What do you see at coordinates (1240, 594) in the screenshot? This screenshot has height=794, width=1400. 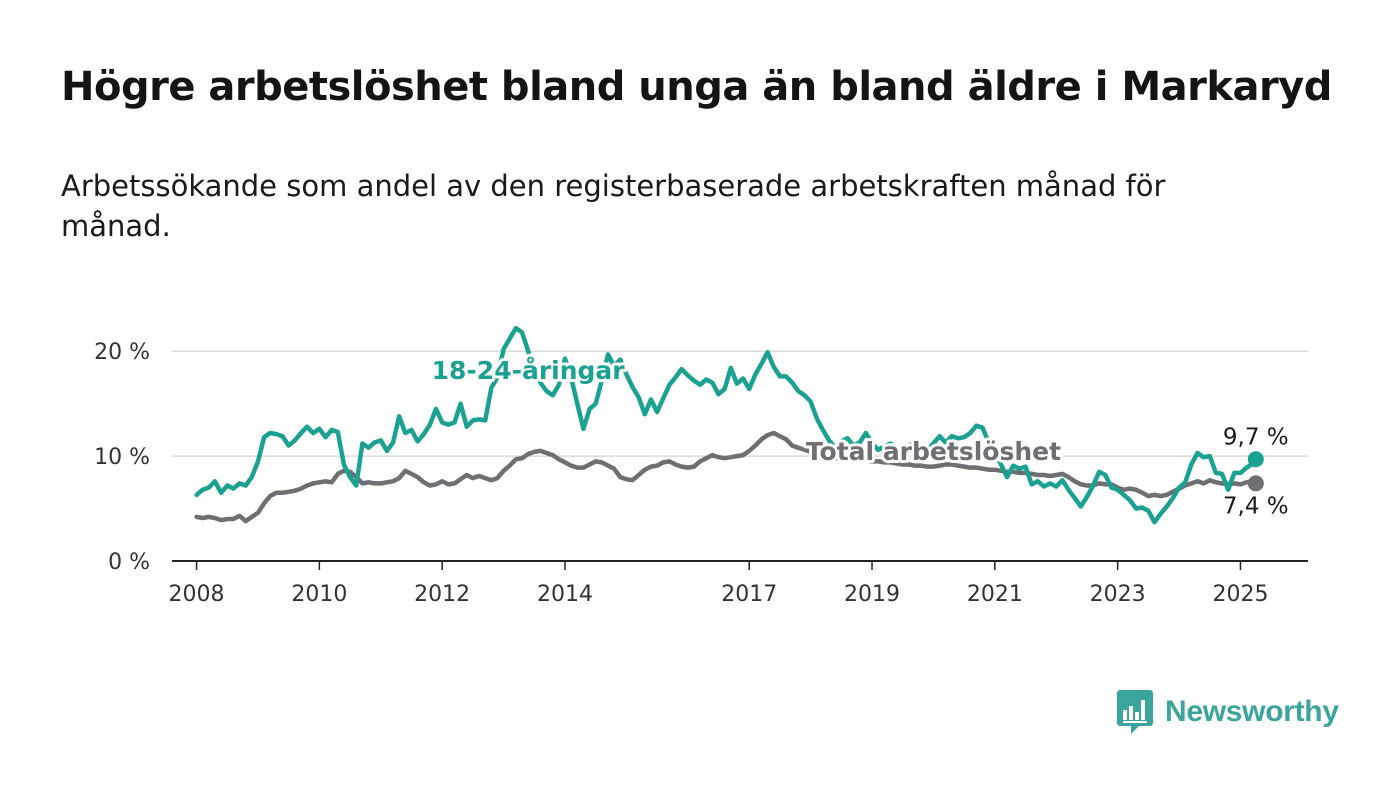 I see `x-tick-label: 2025` at bounding box center [1240, 594].